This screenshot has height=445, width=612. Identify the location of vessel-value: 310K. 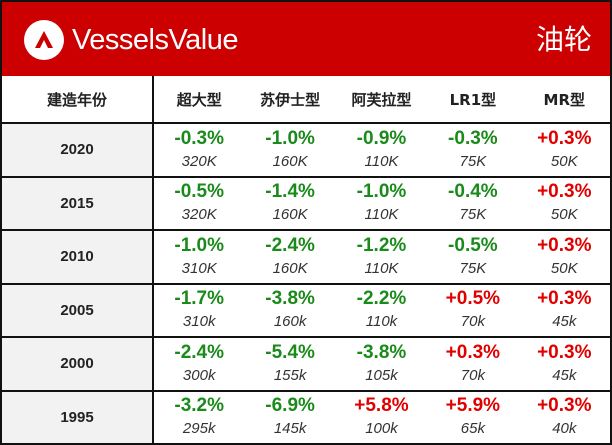
(199, 268).